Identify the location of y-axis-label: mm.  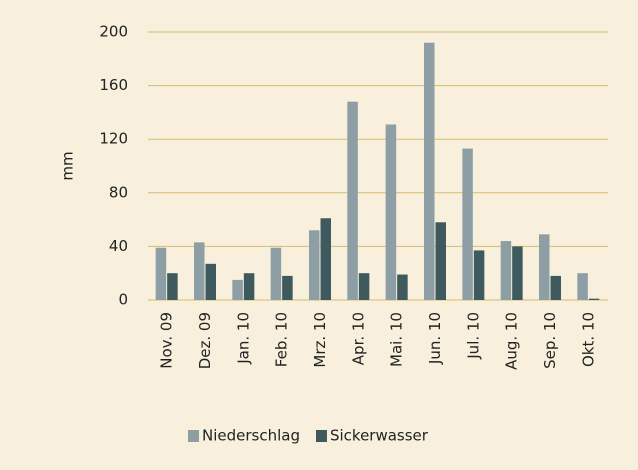
(68, 165).